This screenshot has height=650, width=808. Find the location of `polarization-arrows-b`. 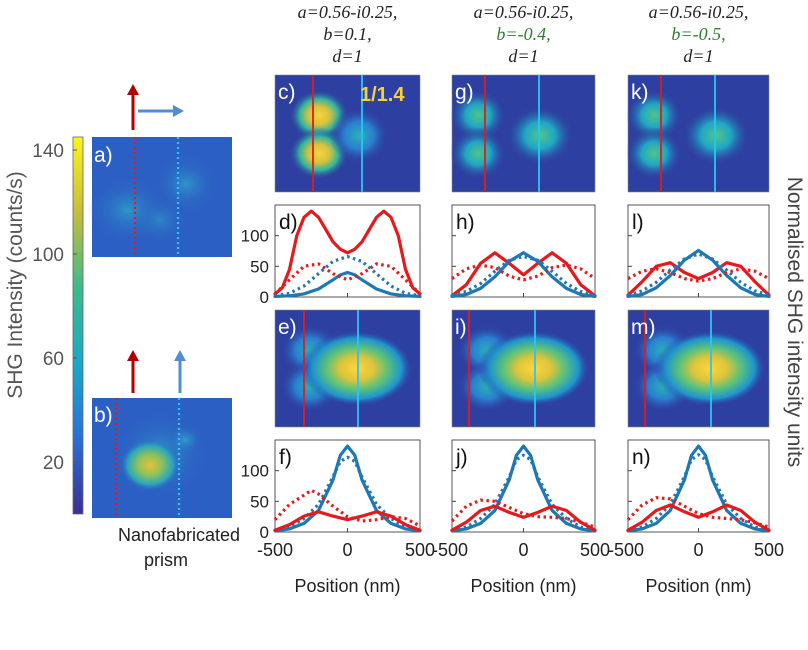

polarization-arrows-b is located at coordinates (156, 371).